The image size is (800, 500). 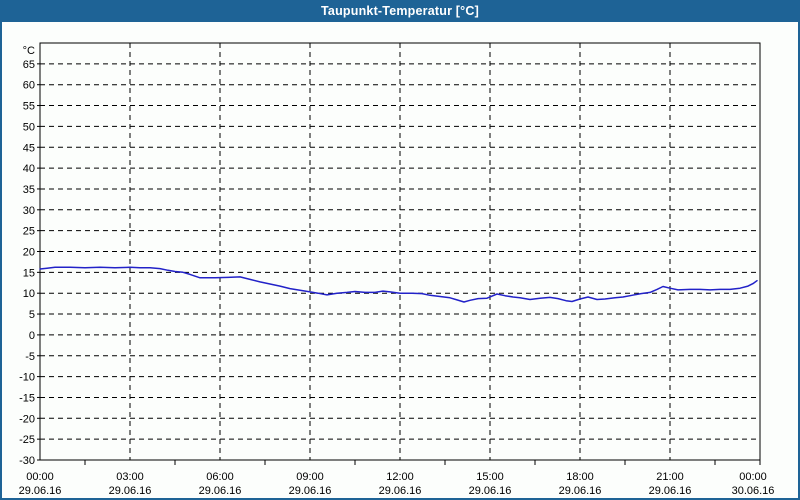 What do you see at coordinates (130, 477) in the screenshot?
I see `svg-text: 03:00` at bounding box center [130, 477].